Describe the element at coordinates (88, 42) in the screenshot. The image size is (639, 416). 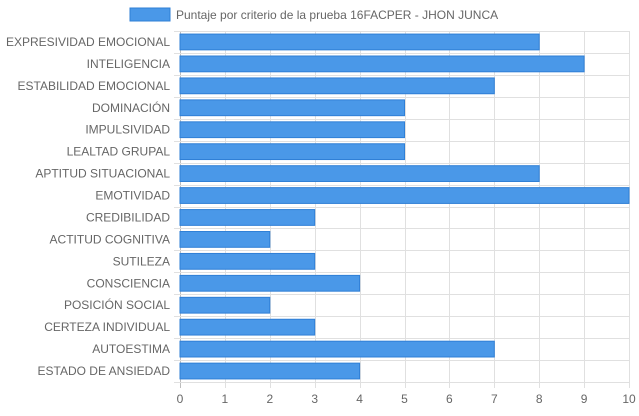
I see `category-label: EXPRESIVIDAD EMOCIONAL` at that location.